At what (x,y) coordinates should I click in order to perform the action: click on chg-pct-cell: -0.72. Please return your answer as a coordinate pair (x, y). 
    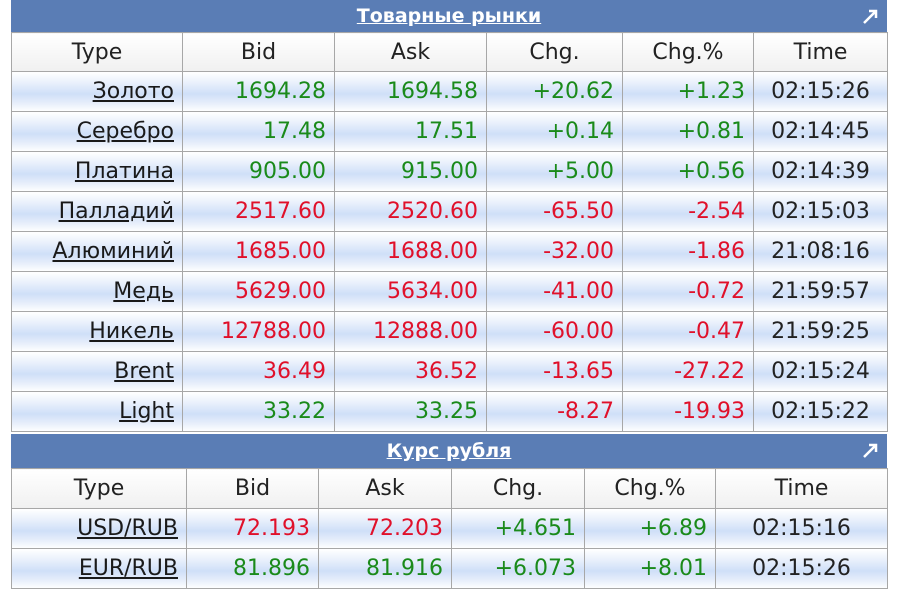
    Looking at the image, I should click on (688, 291).